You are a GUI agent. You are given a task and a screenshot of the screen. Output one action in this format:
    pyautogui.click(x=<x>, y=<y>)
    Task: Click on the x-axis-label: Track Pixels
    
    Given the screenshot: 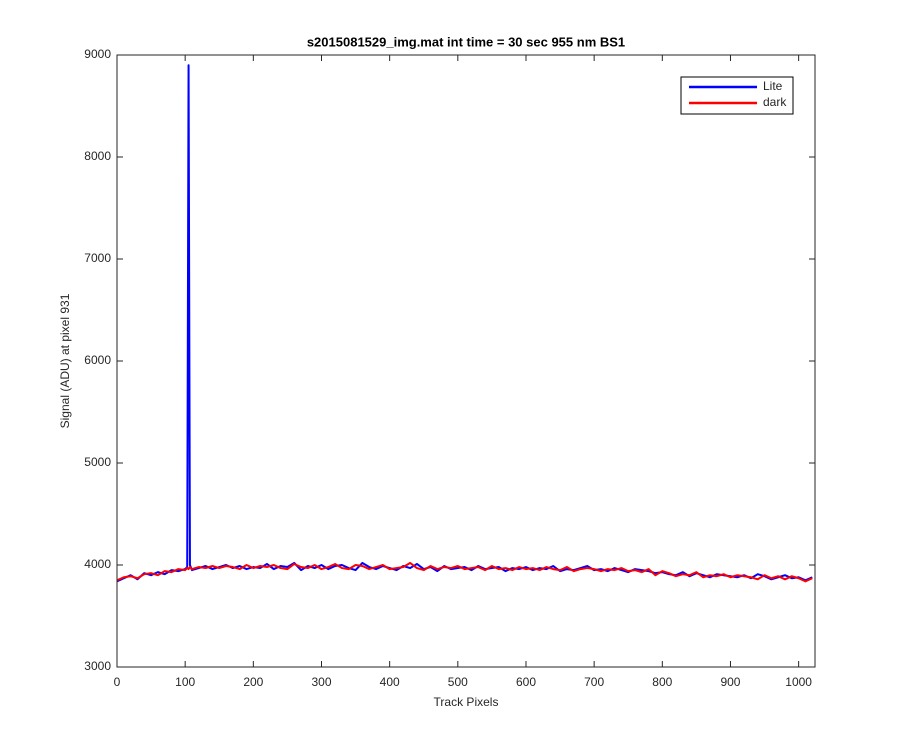 What is the action you would take?
    pyautogui.click(x=466, y=702)
    